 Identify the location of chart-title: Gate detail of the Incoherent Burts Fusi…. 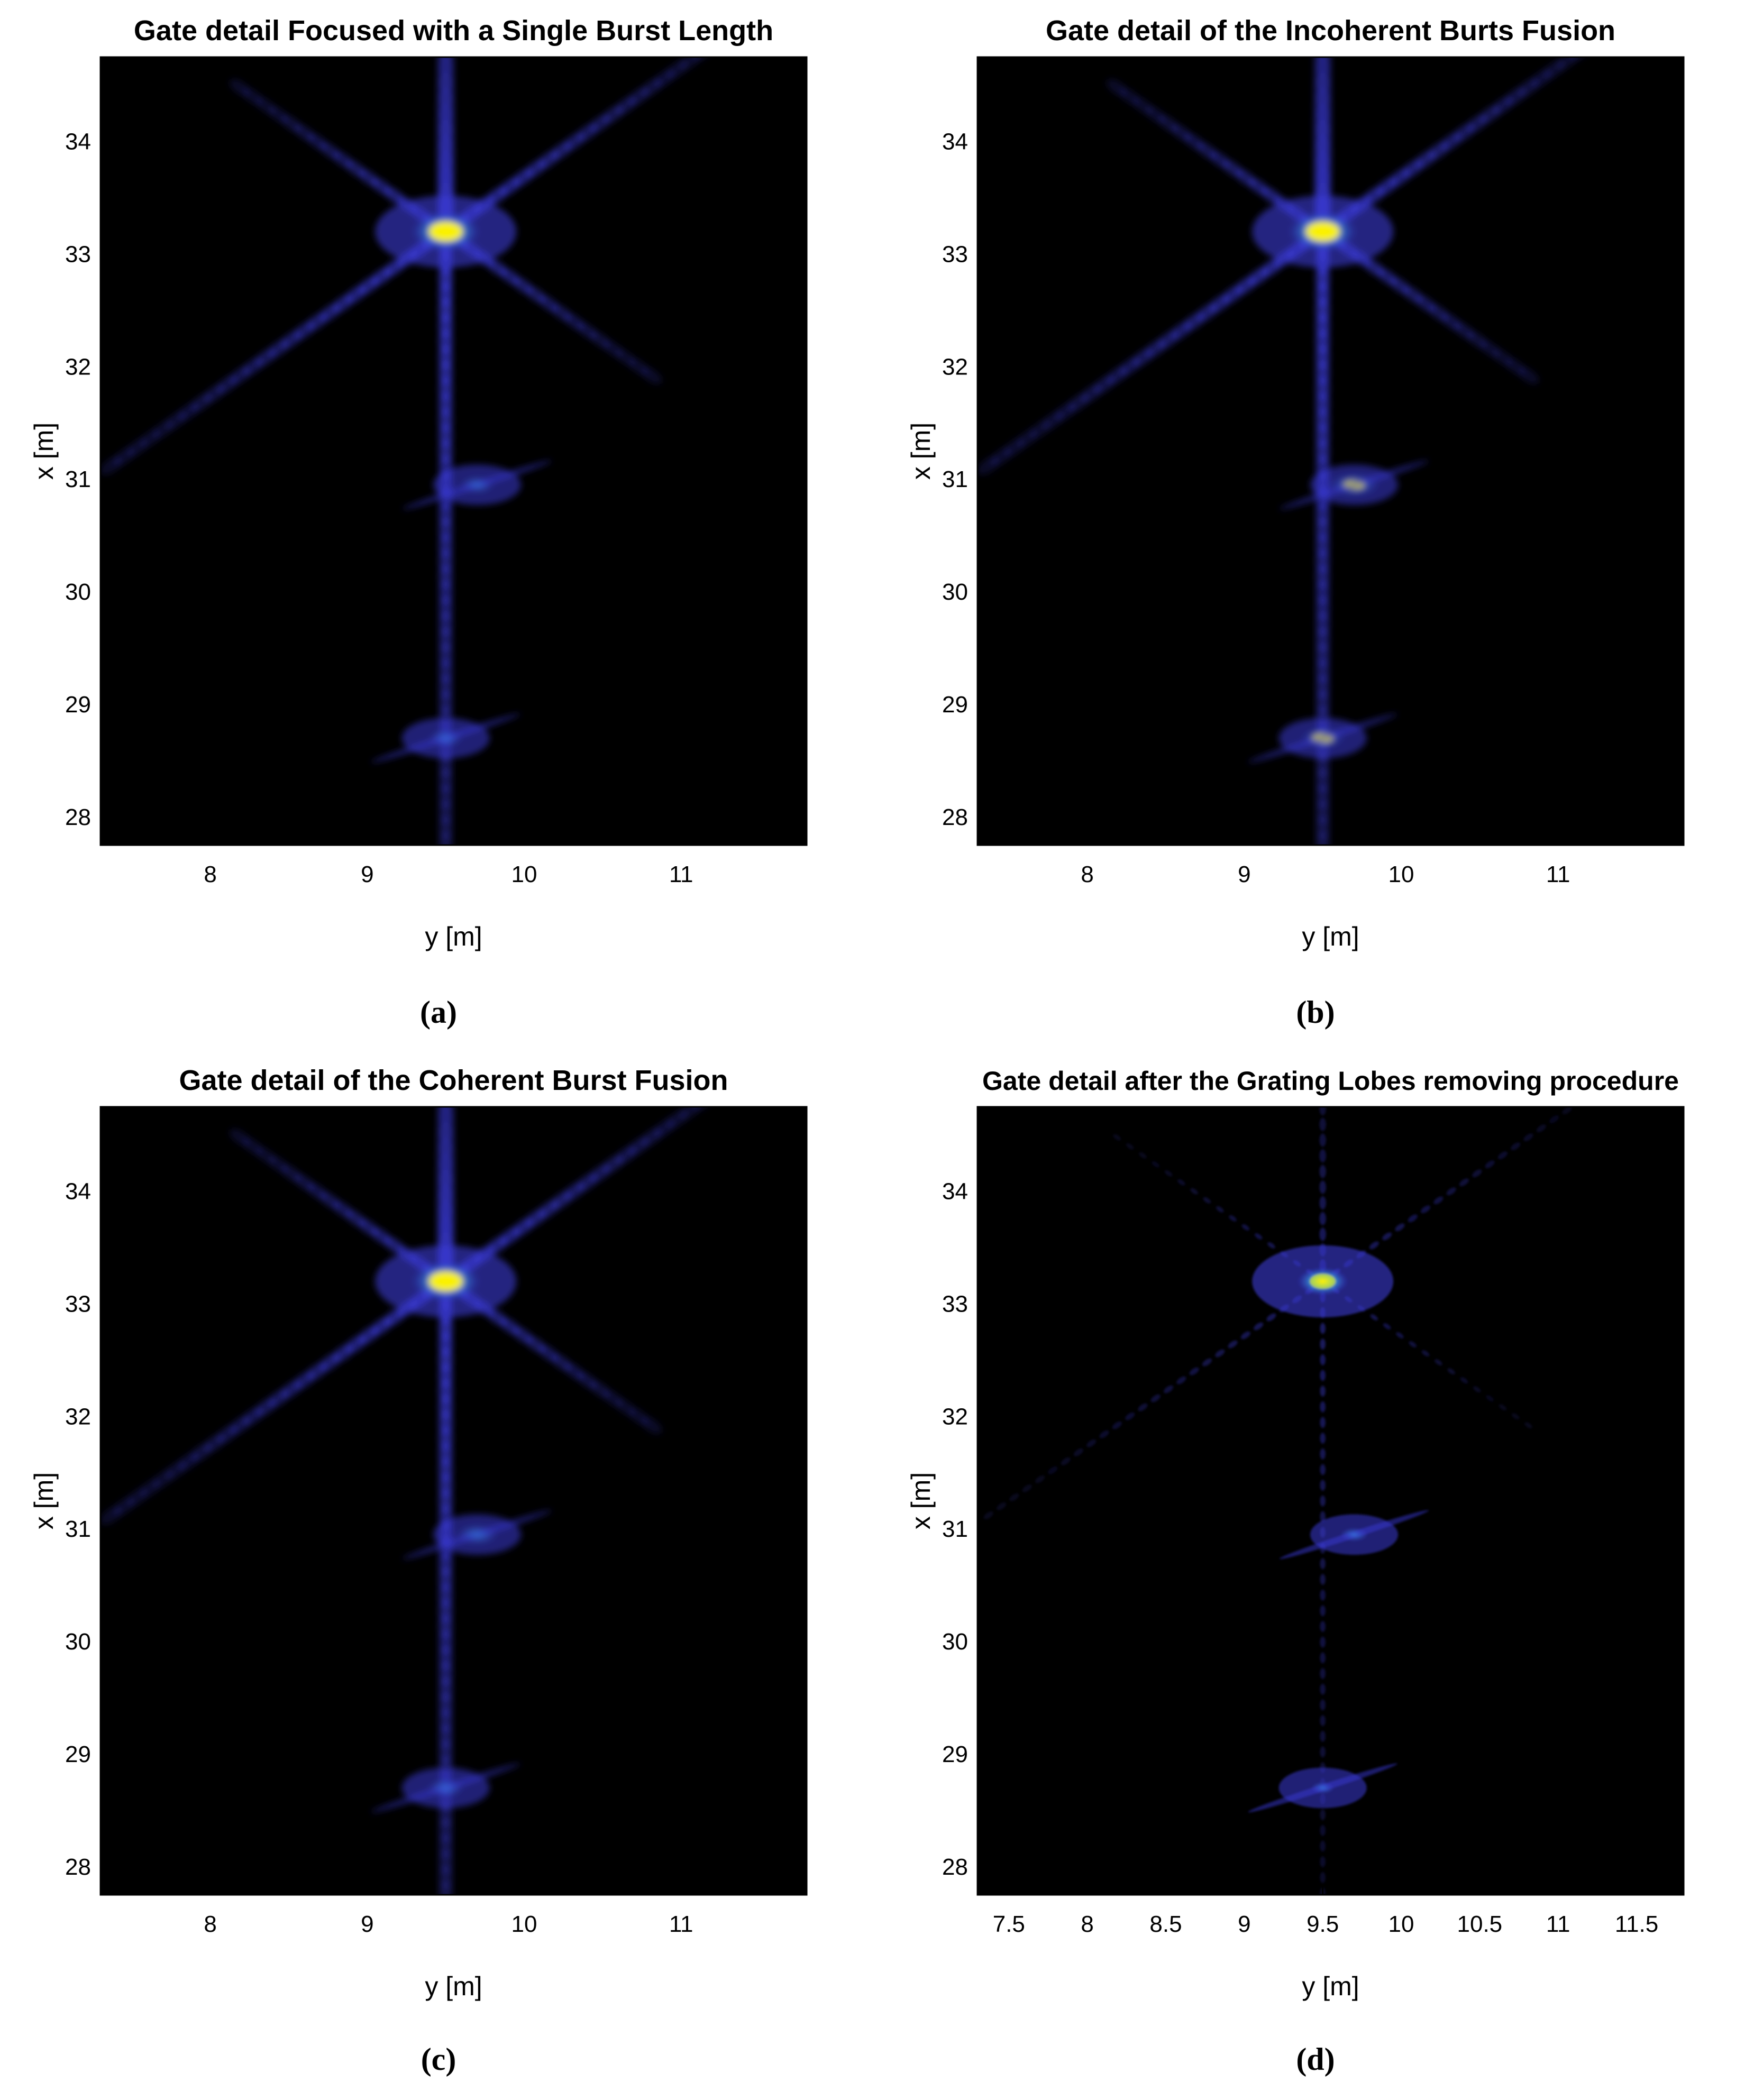
(1331, 31).